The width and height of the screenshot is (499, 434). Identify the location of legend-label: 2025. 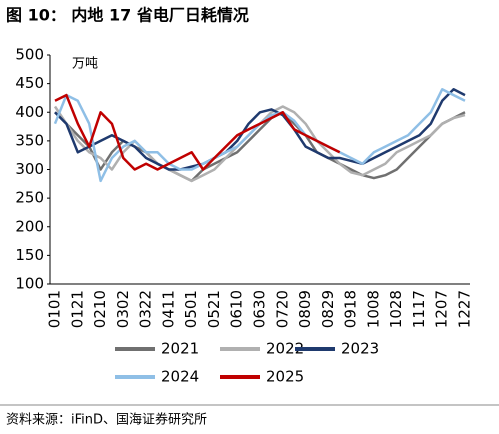
(285, 377).